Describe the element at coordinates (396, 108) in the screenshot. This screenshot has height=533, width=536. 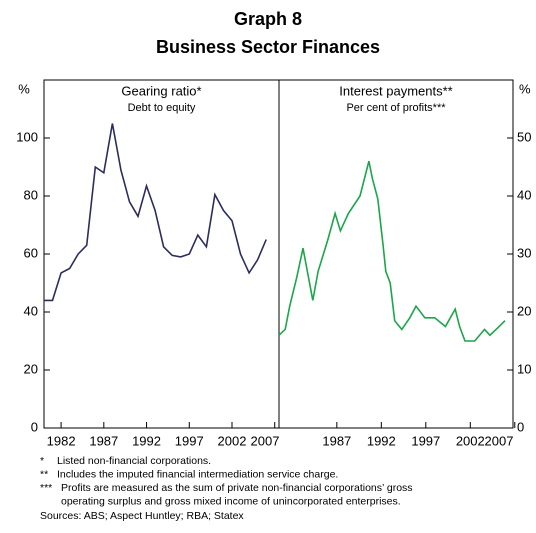
I see `panel-subtitle: Per cent of profits***` at that location.